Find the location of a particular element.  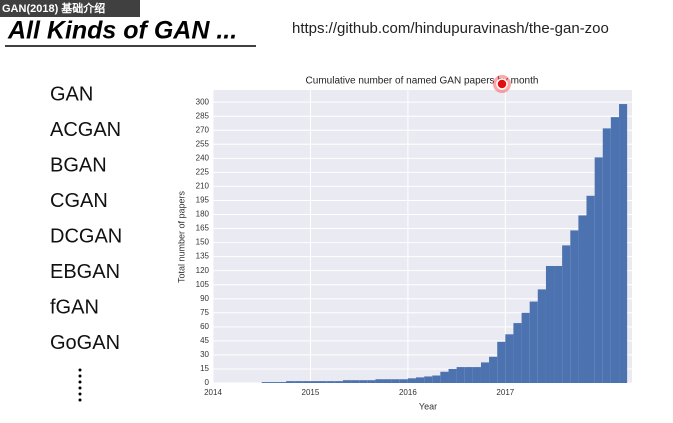

x-axis-label: Year is located at coordinates (428, 406).